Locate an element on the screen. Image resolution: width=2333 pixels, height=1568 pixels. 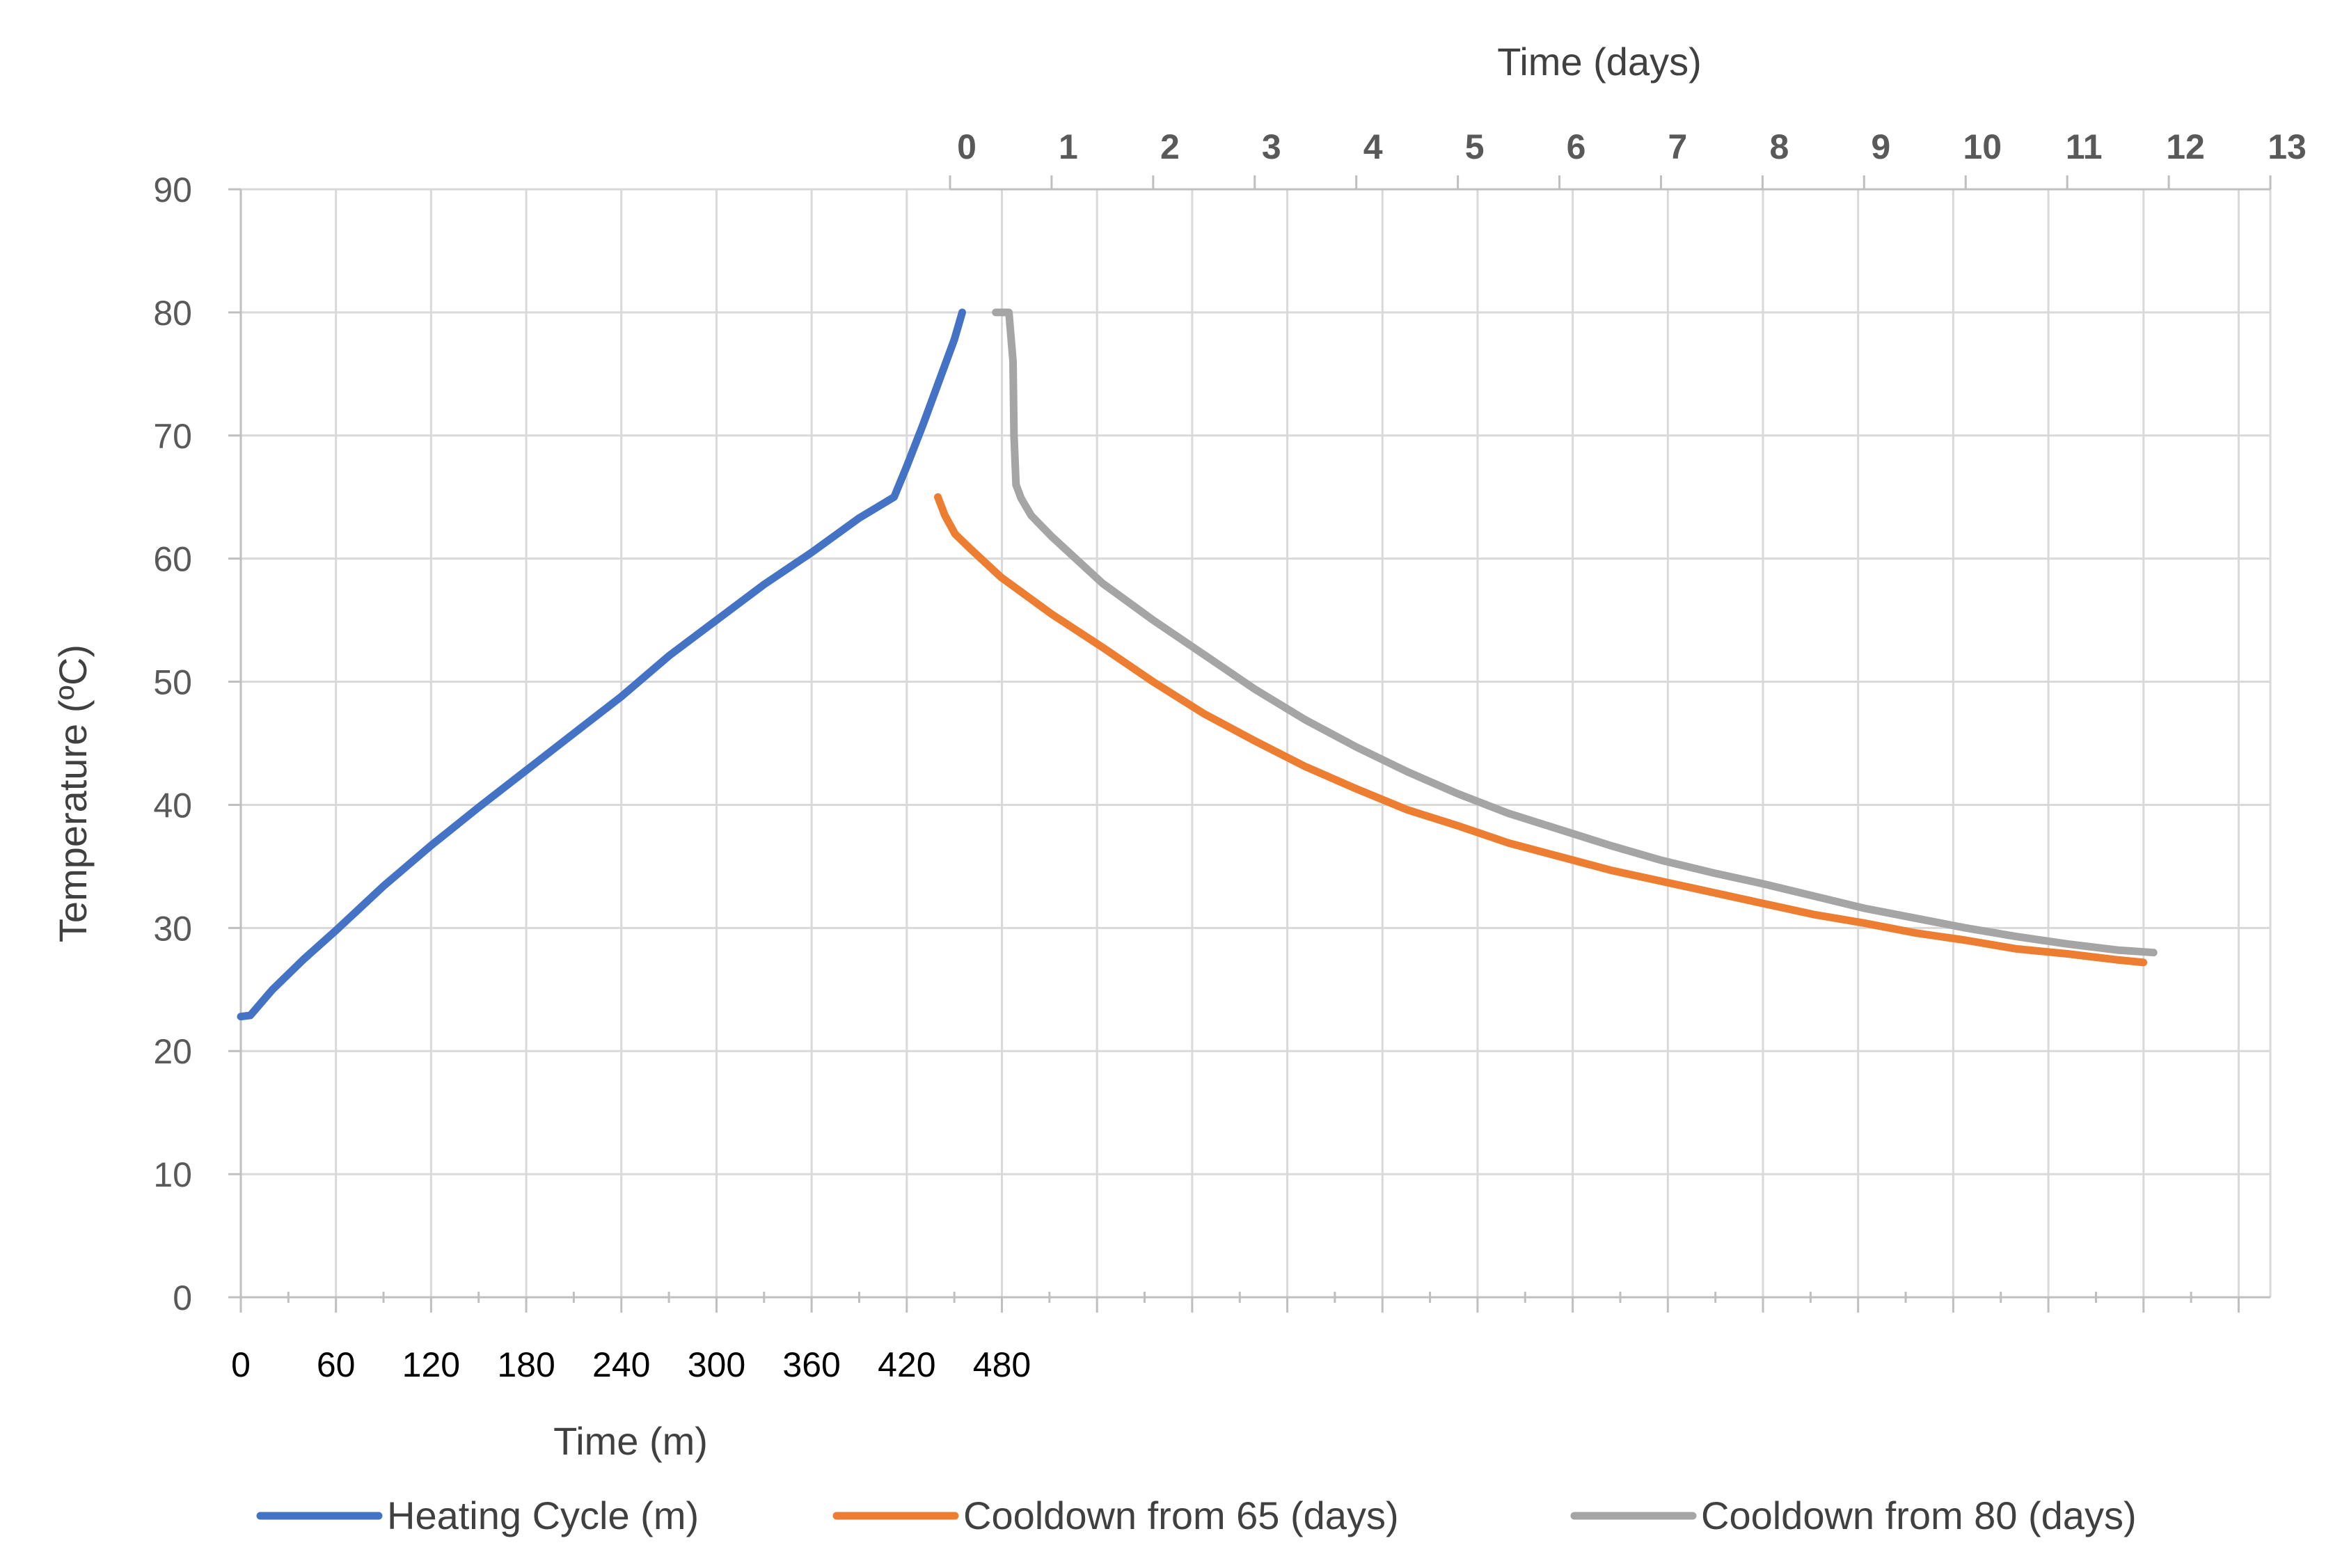
x-top-tick-label-0: 0 is located at coordinates (966, 146).